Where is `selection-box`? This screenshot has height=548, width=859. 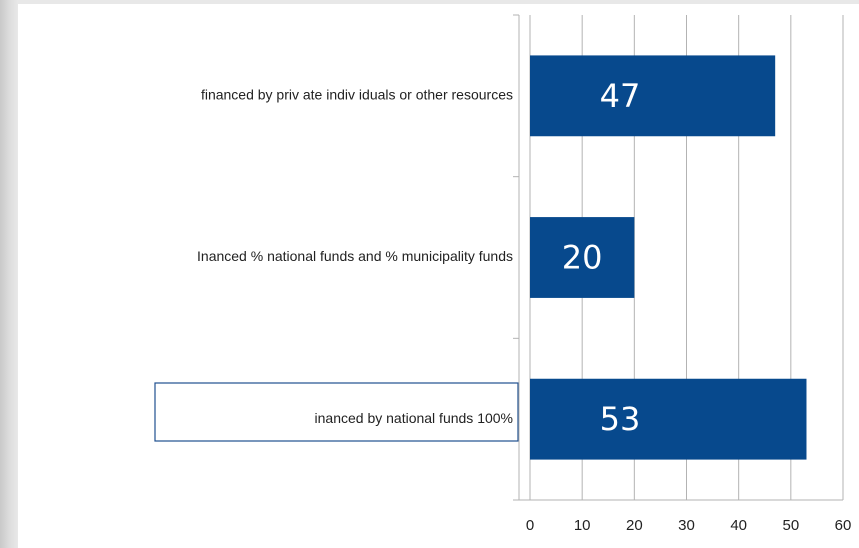 selection-box is located at coordinates (336, 412).